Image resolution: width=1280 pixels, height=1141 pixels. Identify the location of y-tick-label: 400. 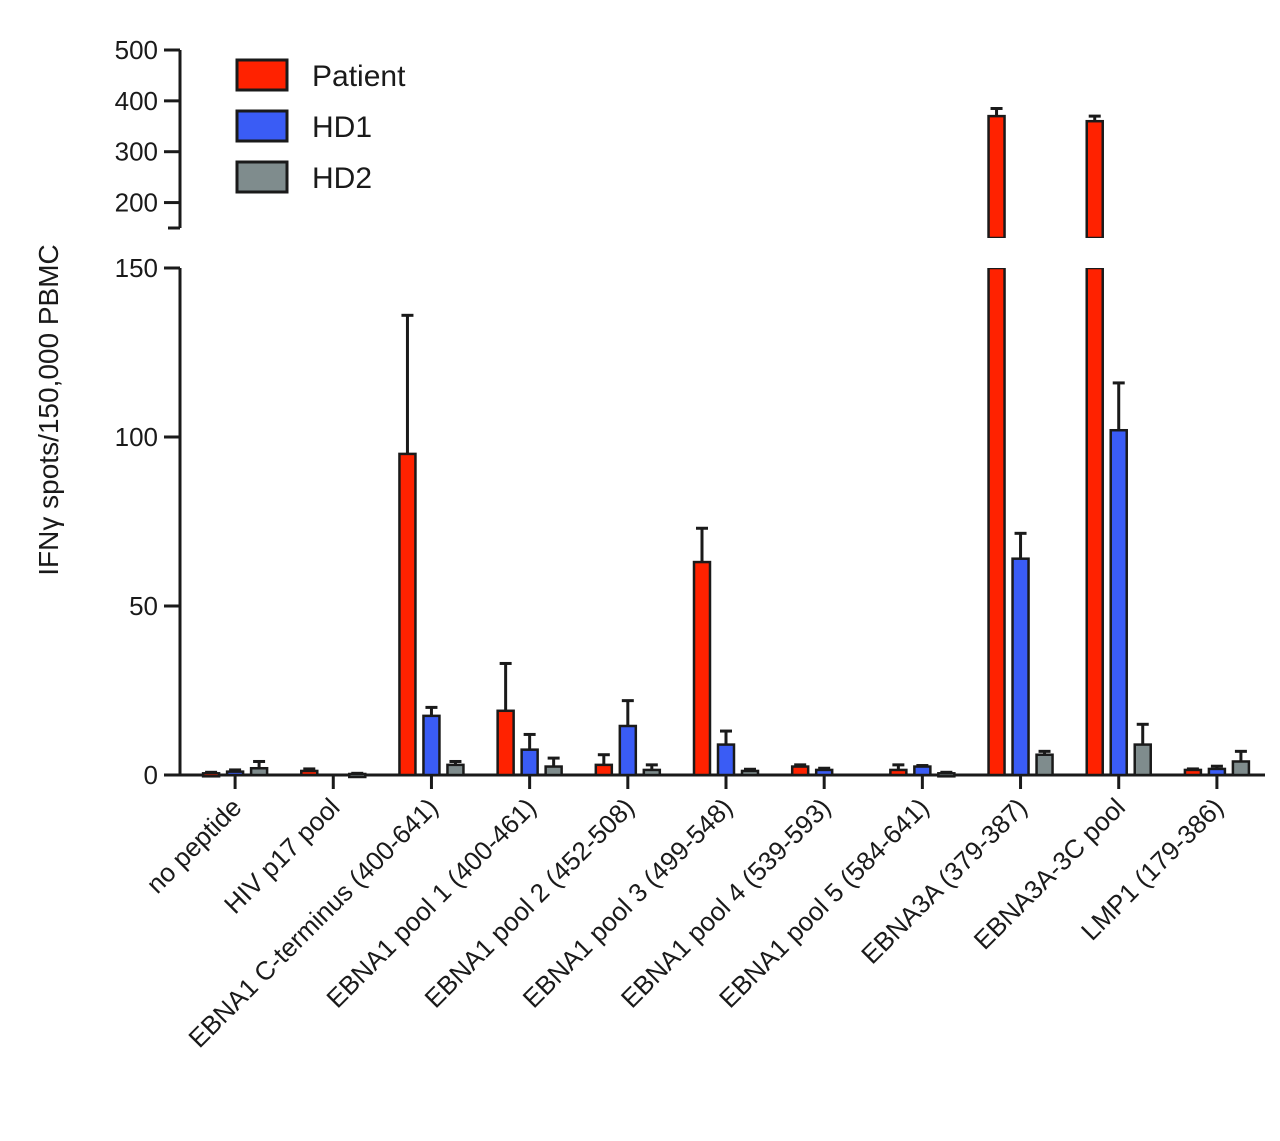
(136, 101).